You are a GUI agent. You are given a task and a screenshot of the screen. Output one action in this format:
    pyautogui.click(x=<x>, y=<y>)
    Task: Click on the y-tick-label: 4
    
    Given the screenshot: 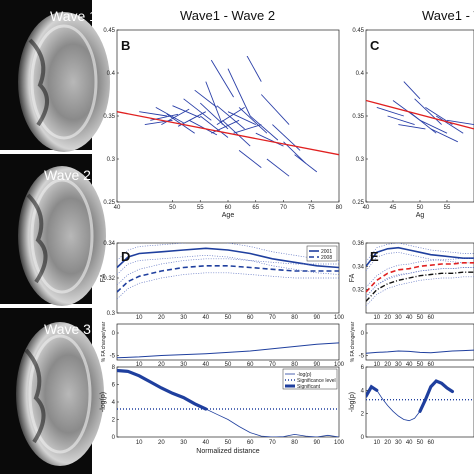 What is the action you would take?
    pyautogui.click(x=114, y=403)
    